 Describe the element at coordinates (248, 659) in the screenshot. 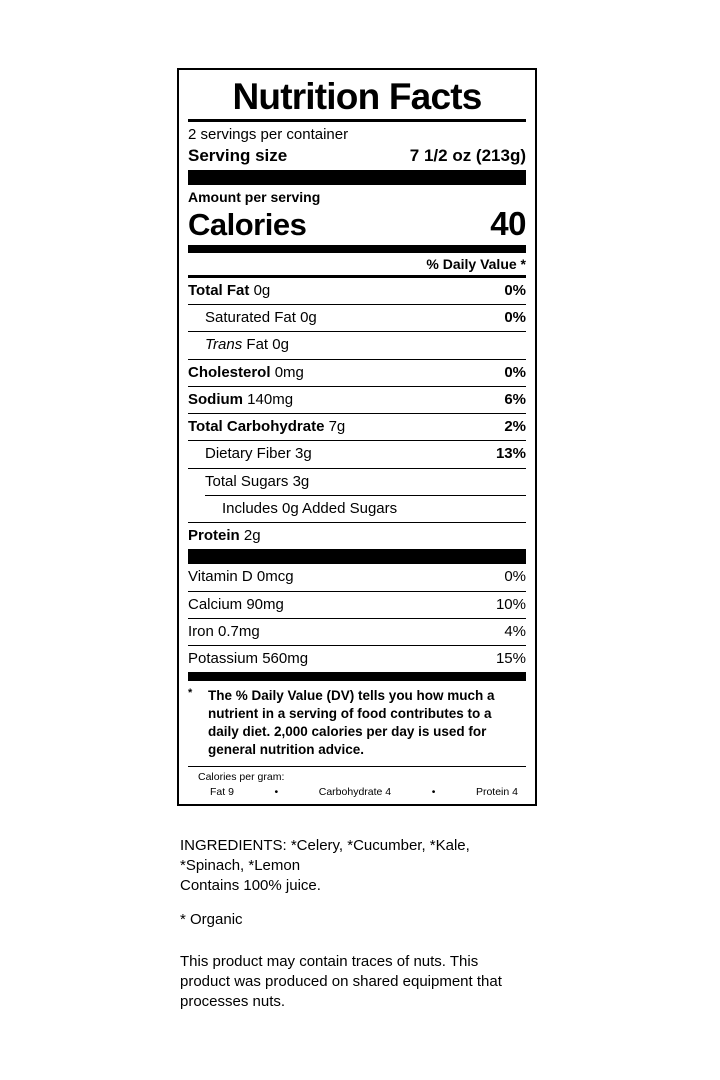

I see `vitamin-name-potassium: Potassium 560mg` at that location.